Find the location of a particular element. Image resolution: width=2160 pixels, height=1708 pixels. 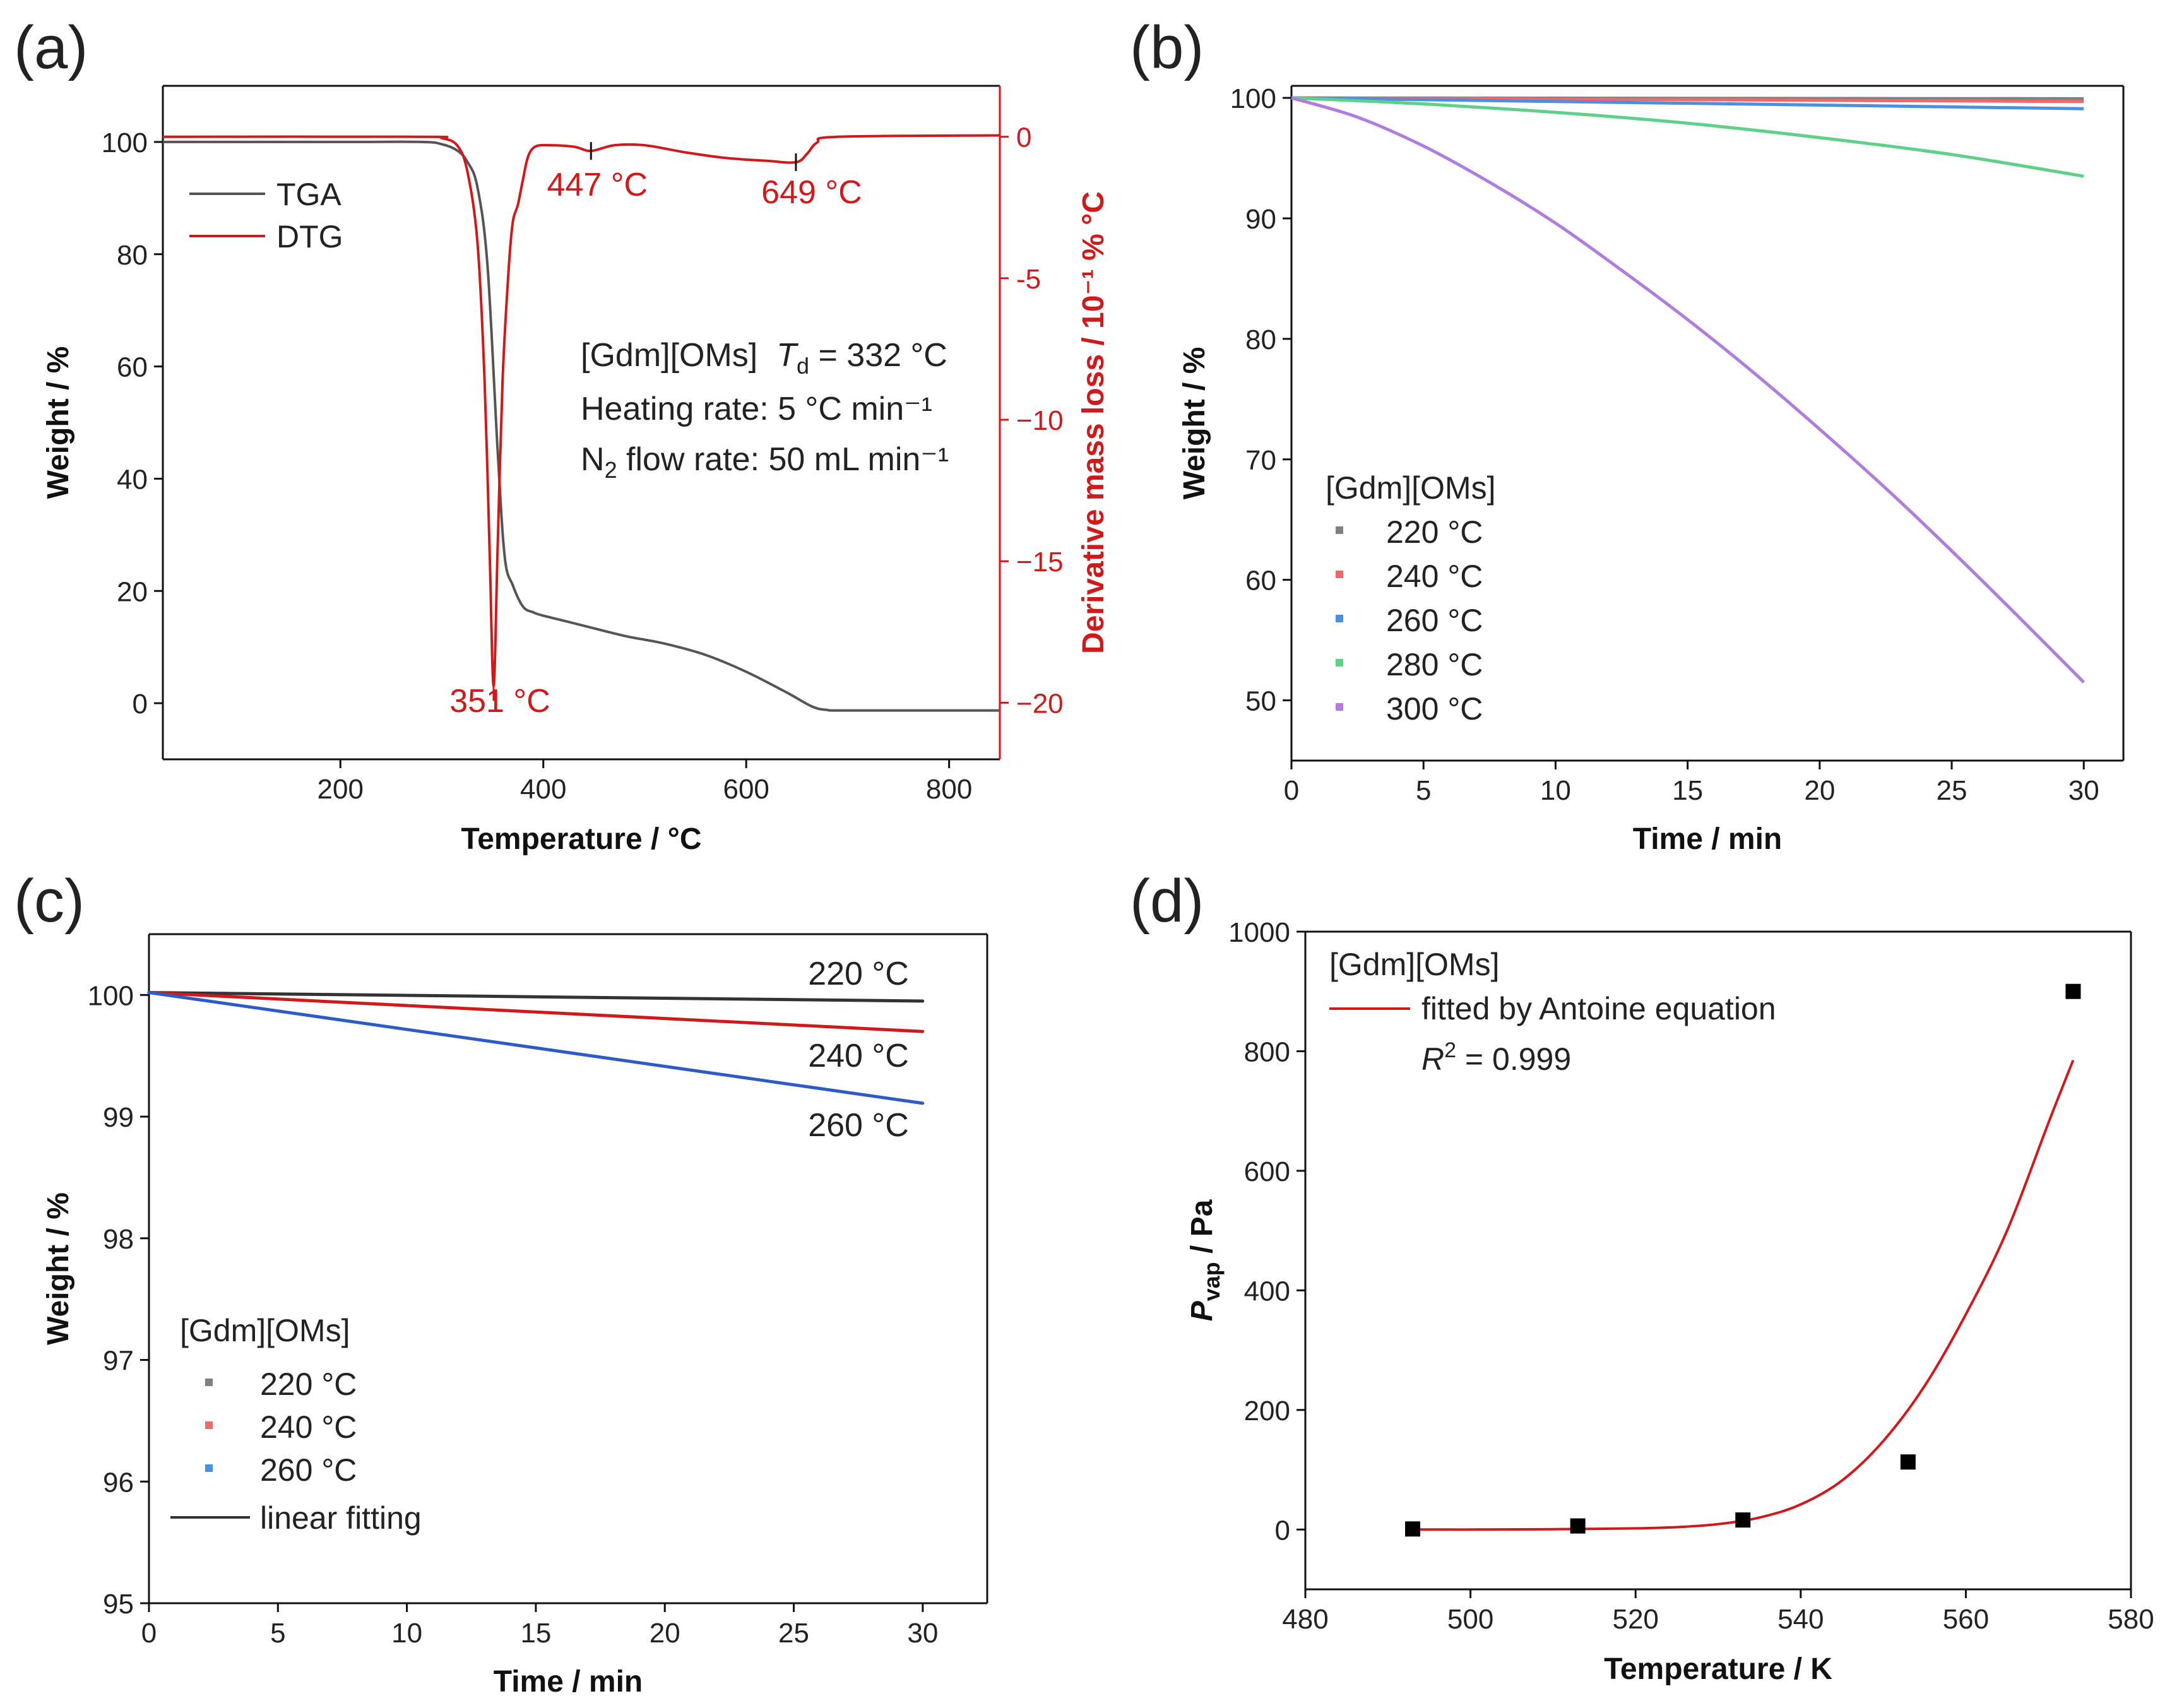

info-n-subscript: 2 is located at coordinates (611, 470).